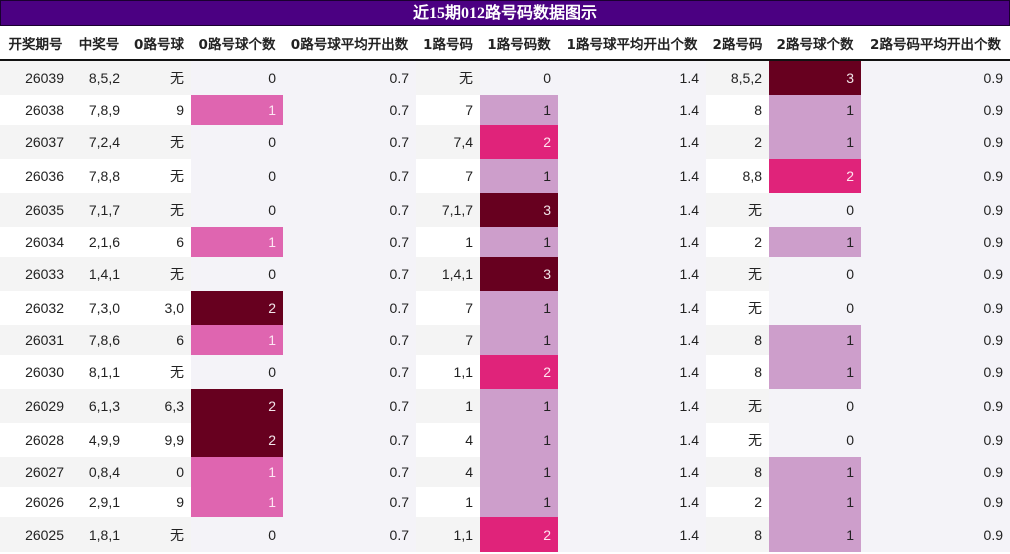 The height and width of the screenshot is (554, 1010). What do you see at coordinates (448, 274) in the screenshot?
I see `road1-numbers-cell: 1,4,1` at bounding box center [448, 274].